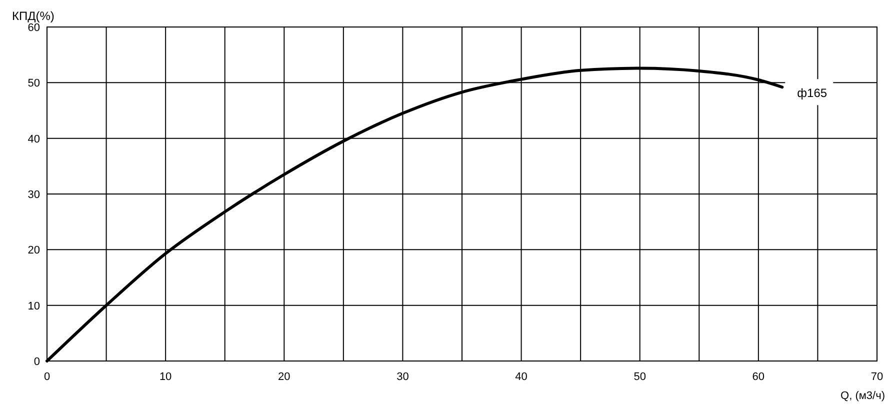 Image resolution: width=895 pixels, height=415 pixels. I want to click on y-tick-label: 10, so click(34, 306).